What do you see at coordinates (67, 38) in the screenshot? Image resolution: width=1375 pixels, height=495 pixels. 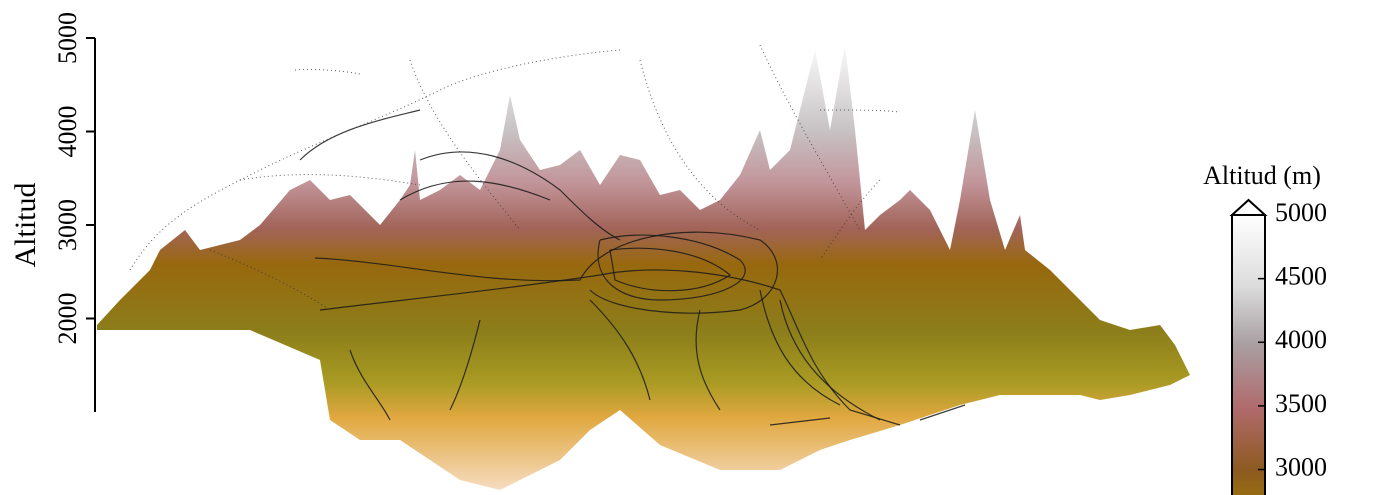 I see `y-tick-label: 5000` at bounding box center [67, 38].